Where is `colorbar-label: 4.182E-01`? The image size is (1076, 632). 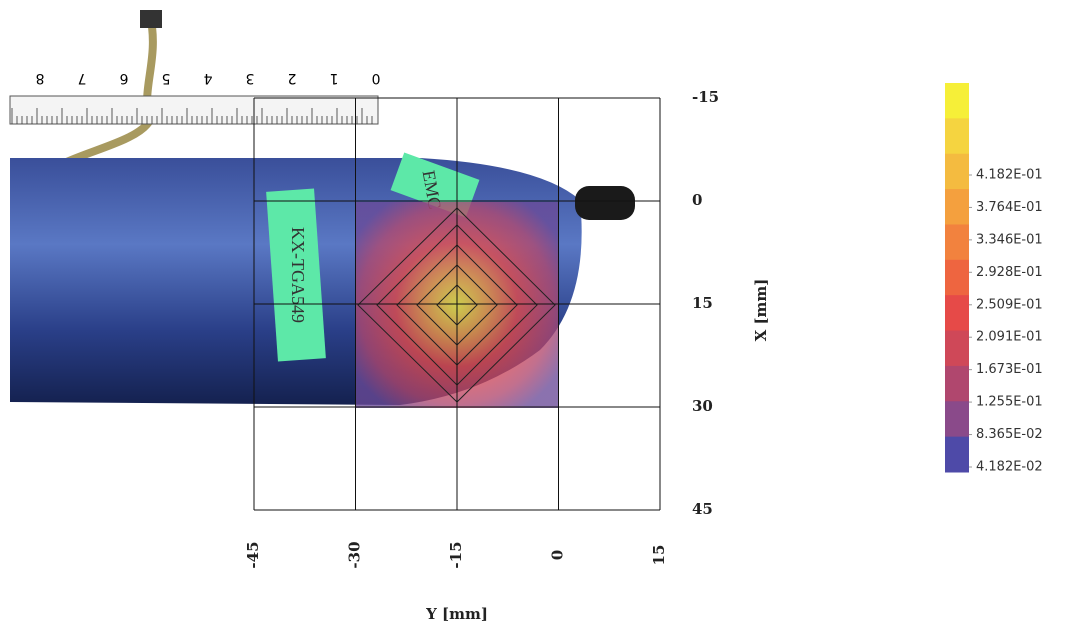
colorbar-label: 4.182E-01 is located at coordinates (1009, 175).